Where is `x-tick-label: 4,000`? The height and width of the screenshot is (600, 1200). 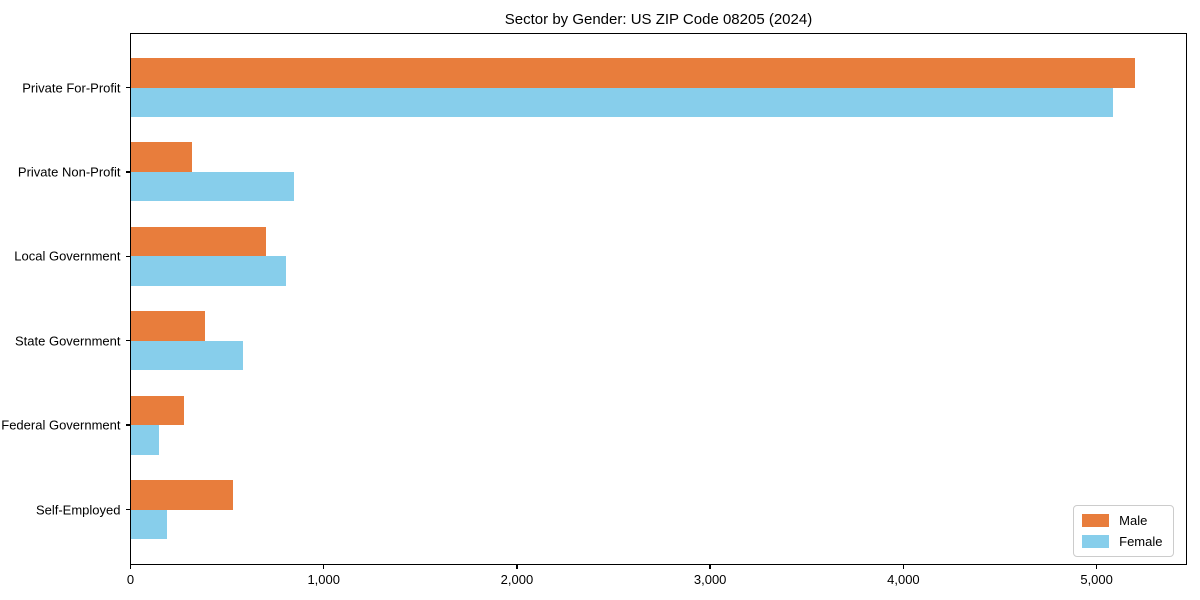
x-tick-label: 4,000 is located at coordinates (903, 579).